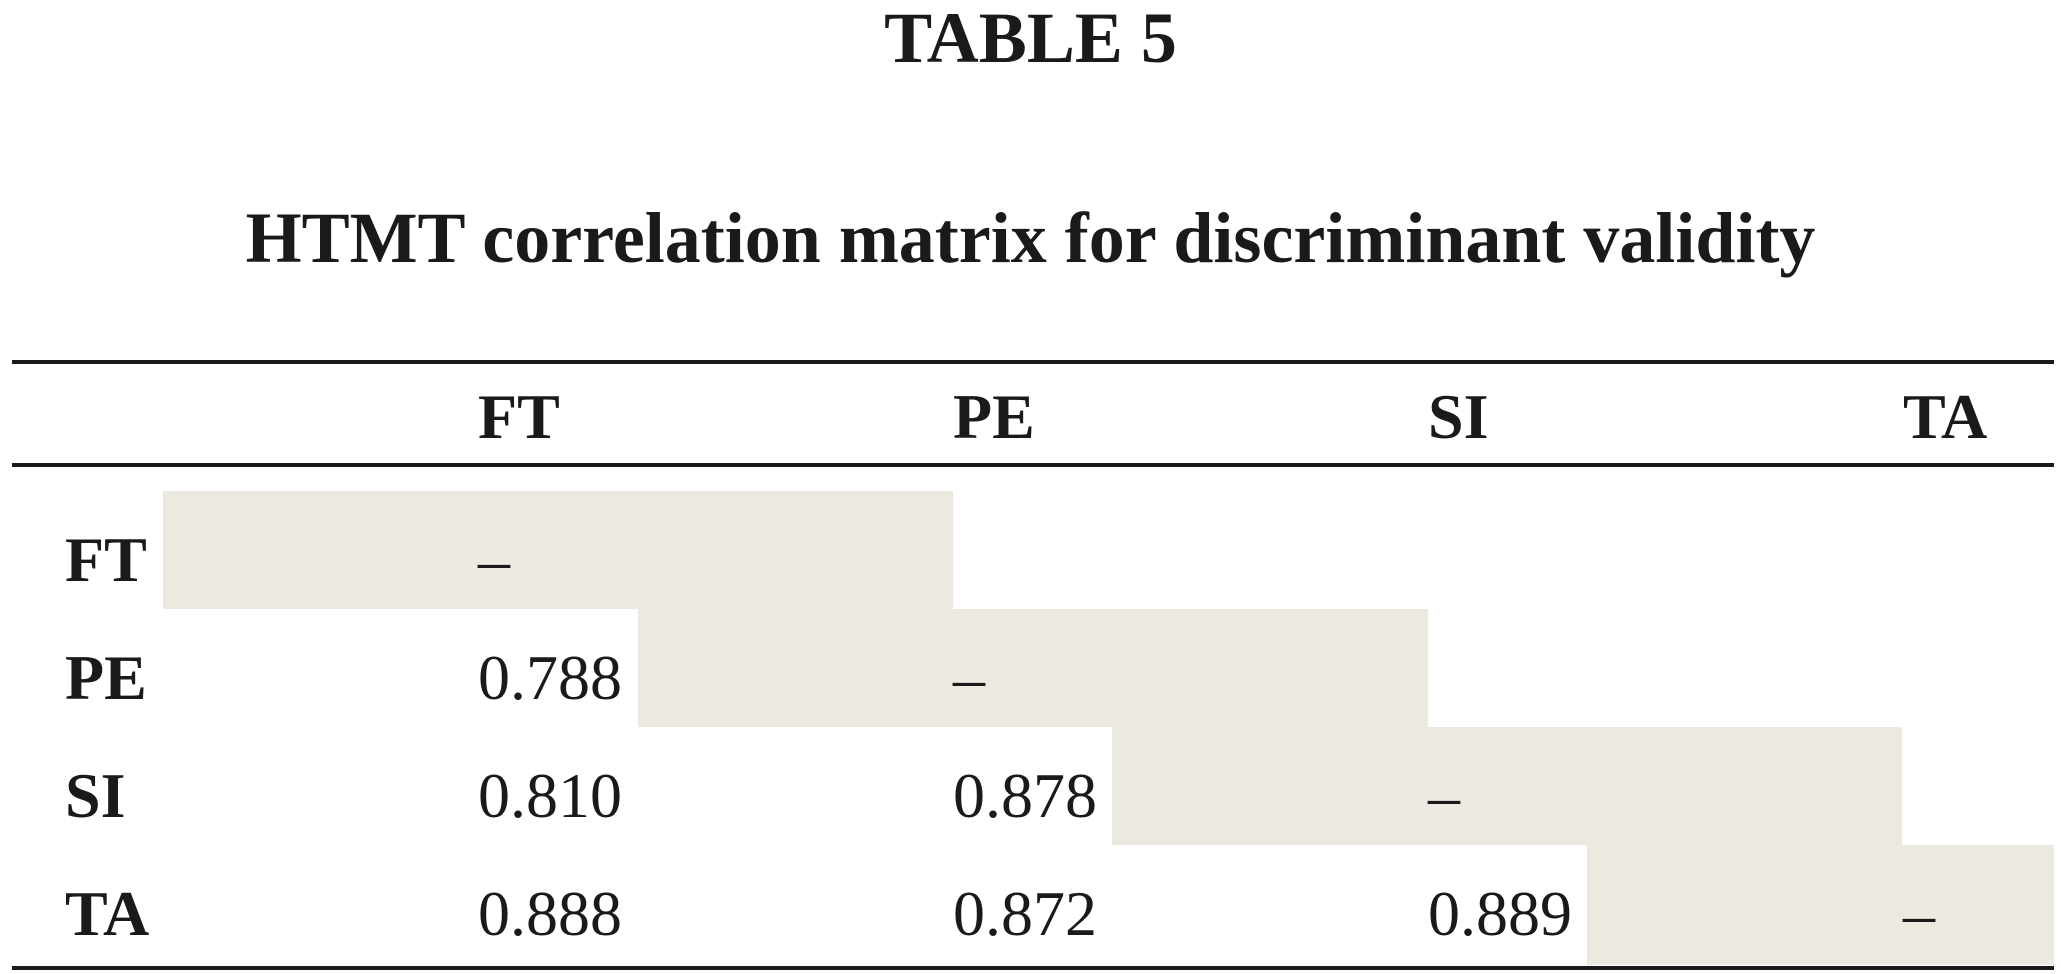 This screenshot has height=974, width=2061. What do you see at coordinates (106, 559) in the screenshot?
I see `row-label-ft: FT` at bounding box center [106, 559].